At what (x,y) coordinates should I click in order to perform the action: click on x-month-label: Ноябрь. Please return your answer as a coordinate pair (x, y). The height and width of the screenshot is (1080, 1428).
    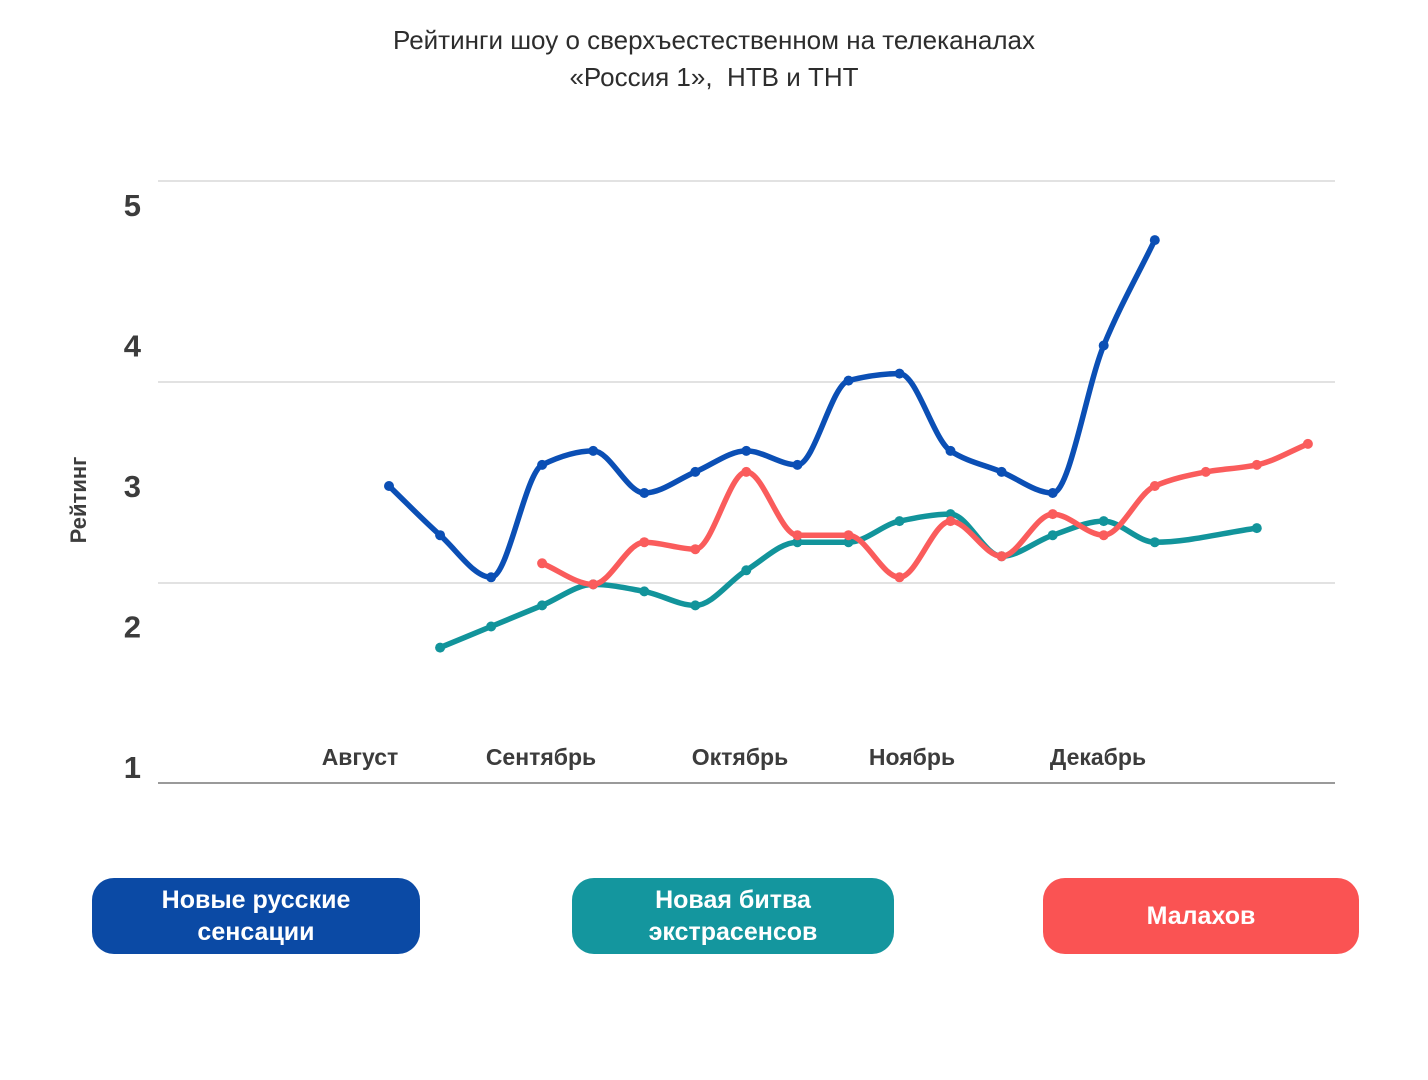
    Looking at the image, I should click on (912, 757).